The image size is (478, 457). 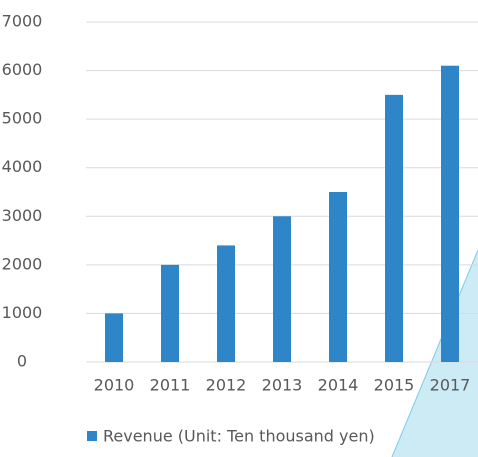 What do you see at coordinates (170, 385) in the screenshot?
I see `x-tick-label: 2011` at bounding box center [170, 385].